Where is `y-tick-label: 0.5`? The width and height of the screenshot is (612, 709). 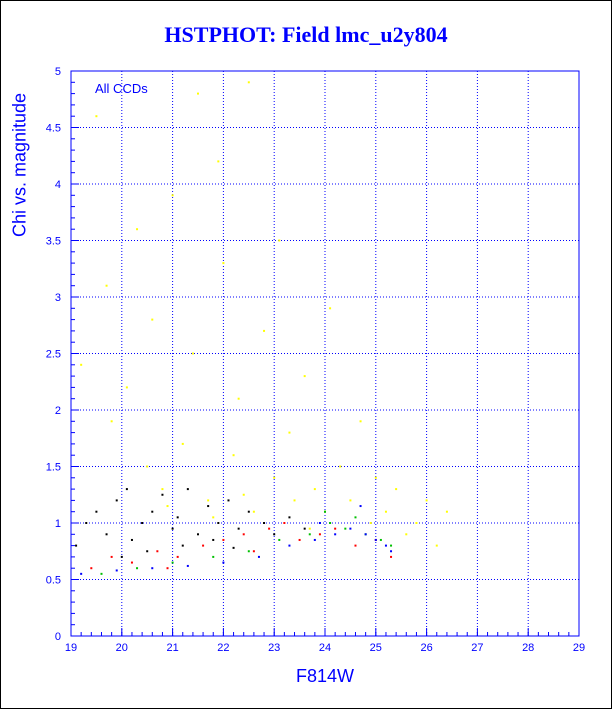 y-tick-label: 0.5 is located at coordinates (53, 581).